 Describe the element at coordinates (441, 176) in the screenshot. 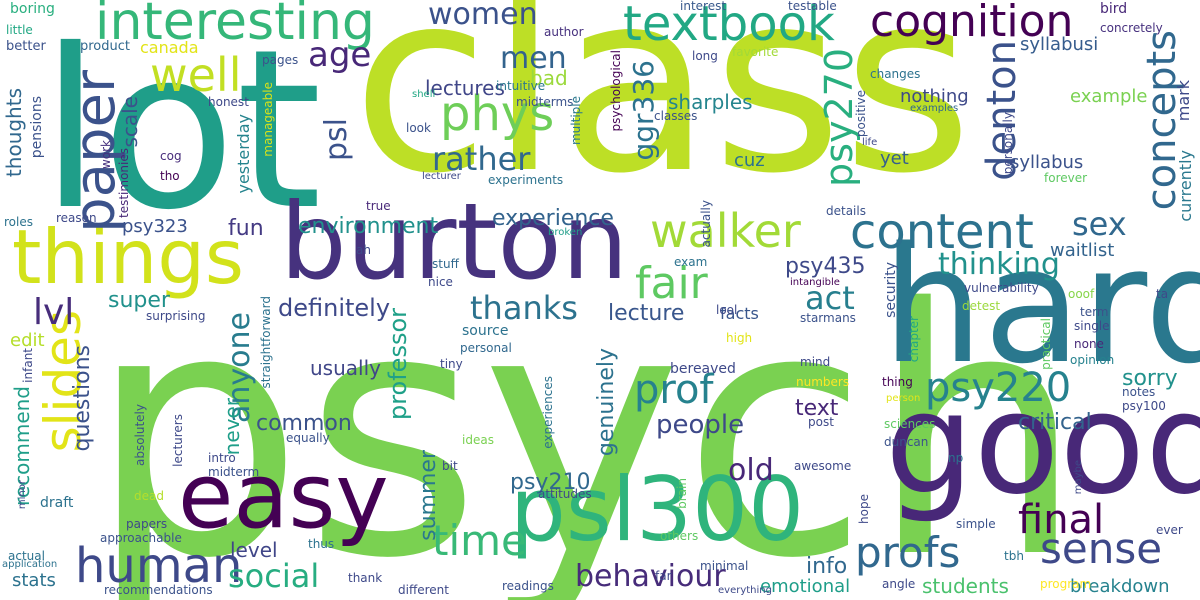

I see `word-lecturer: lecturer` at that location.